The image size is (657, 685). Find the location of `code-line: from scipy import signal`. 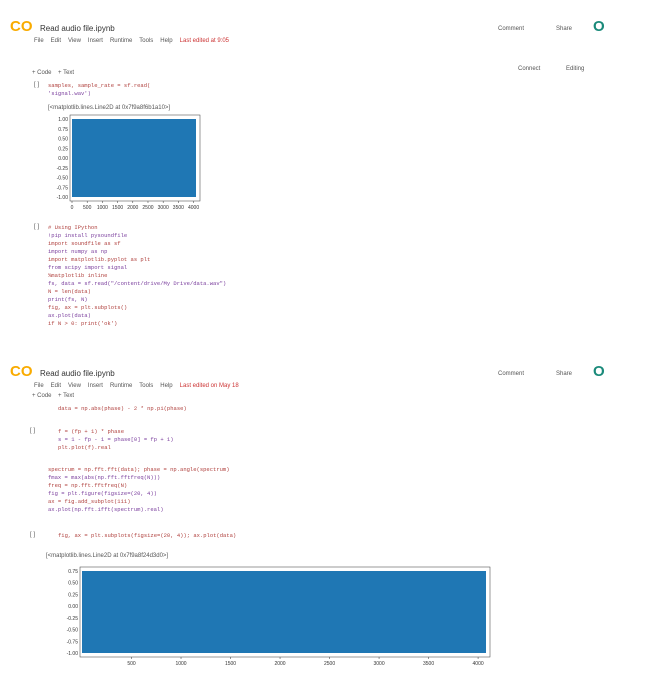

code-line: from scipy import signal is located at coordinates (88, 267).